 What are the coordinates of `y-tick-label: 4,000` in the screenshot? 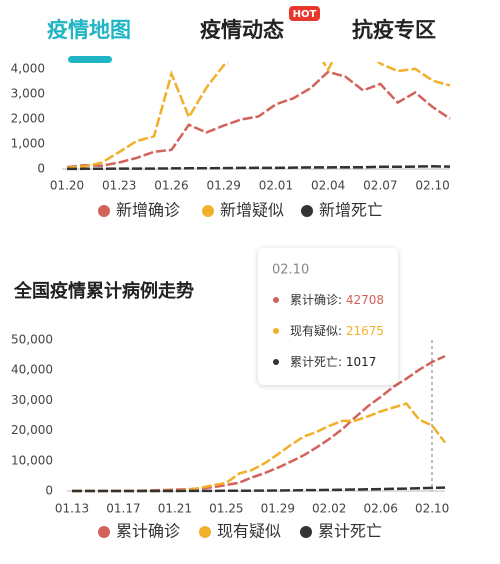 It's located at (28, 69).